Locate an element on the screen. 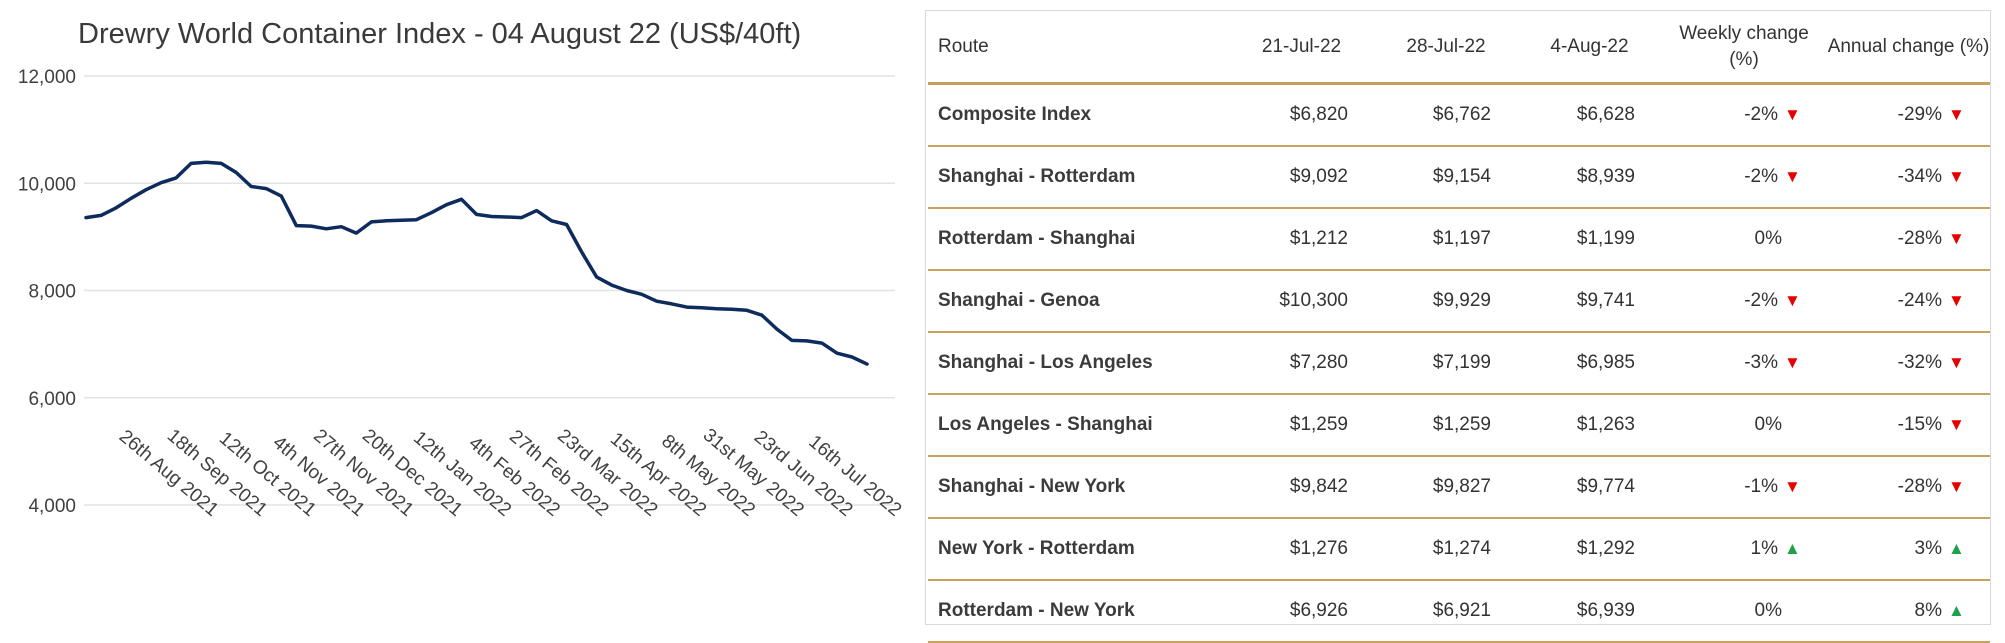  annual-change-cell: -24% ▼ is located at coordinates (1908, 301).